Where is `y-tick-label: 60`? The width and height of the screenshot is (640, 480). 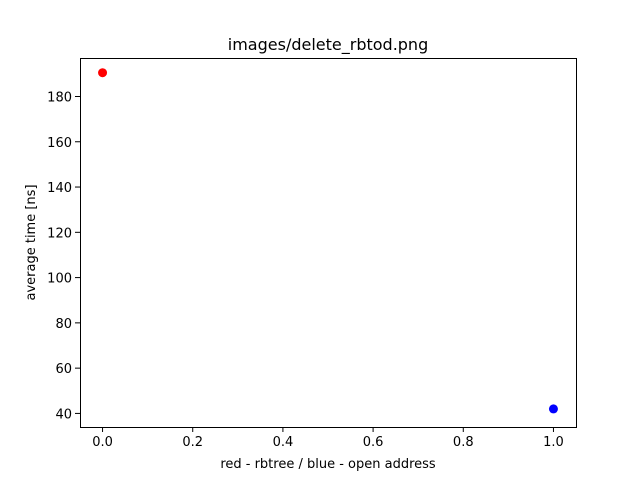 y-tick-label: 60 is located at coordinates (63, 369).